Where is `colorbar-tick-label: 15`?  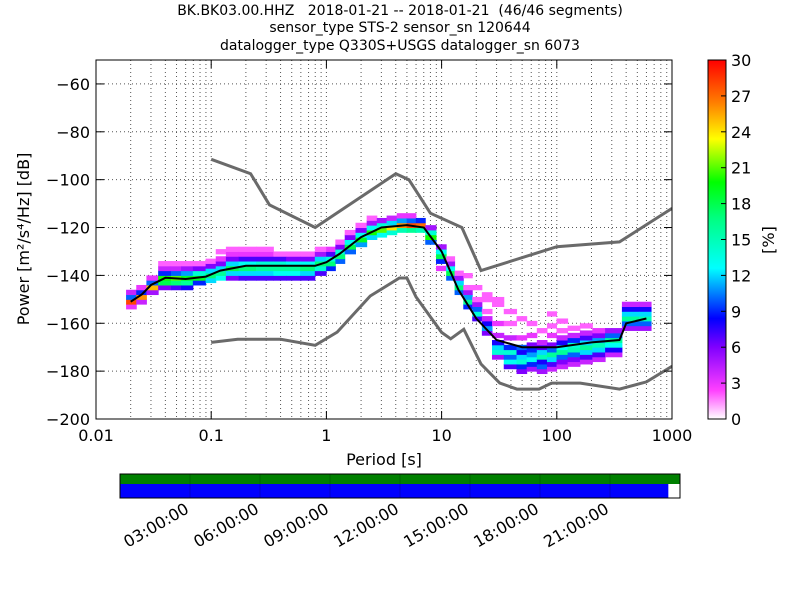 colorbar-tick-label: 15 is located at coordinates (741, 240).